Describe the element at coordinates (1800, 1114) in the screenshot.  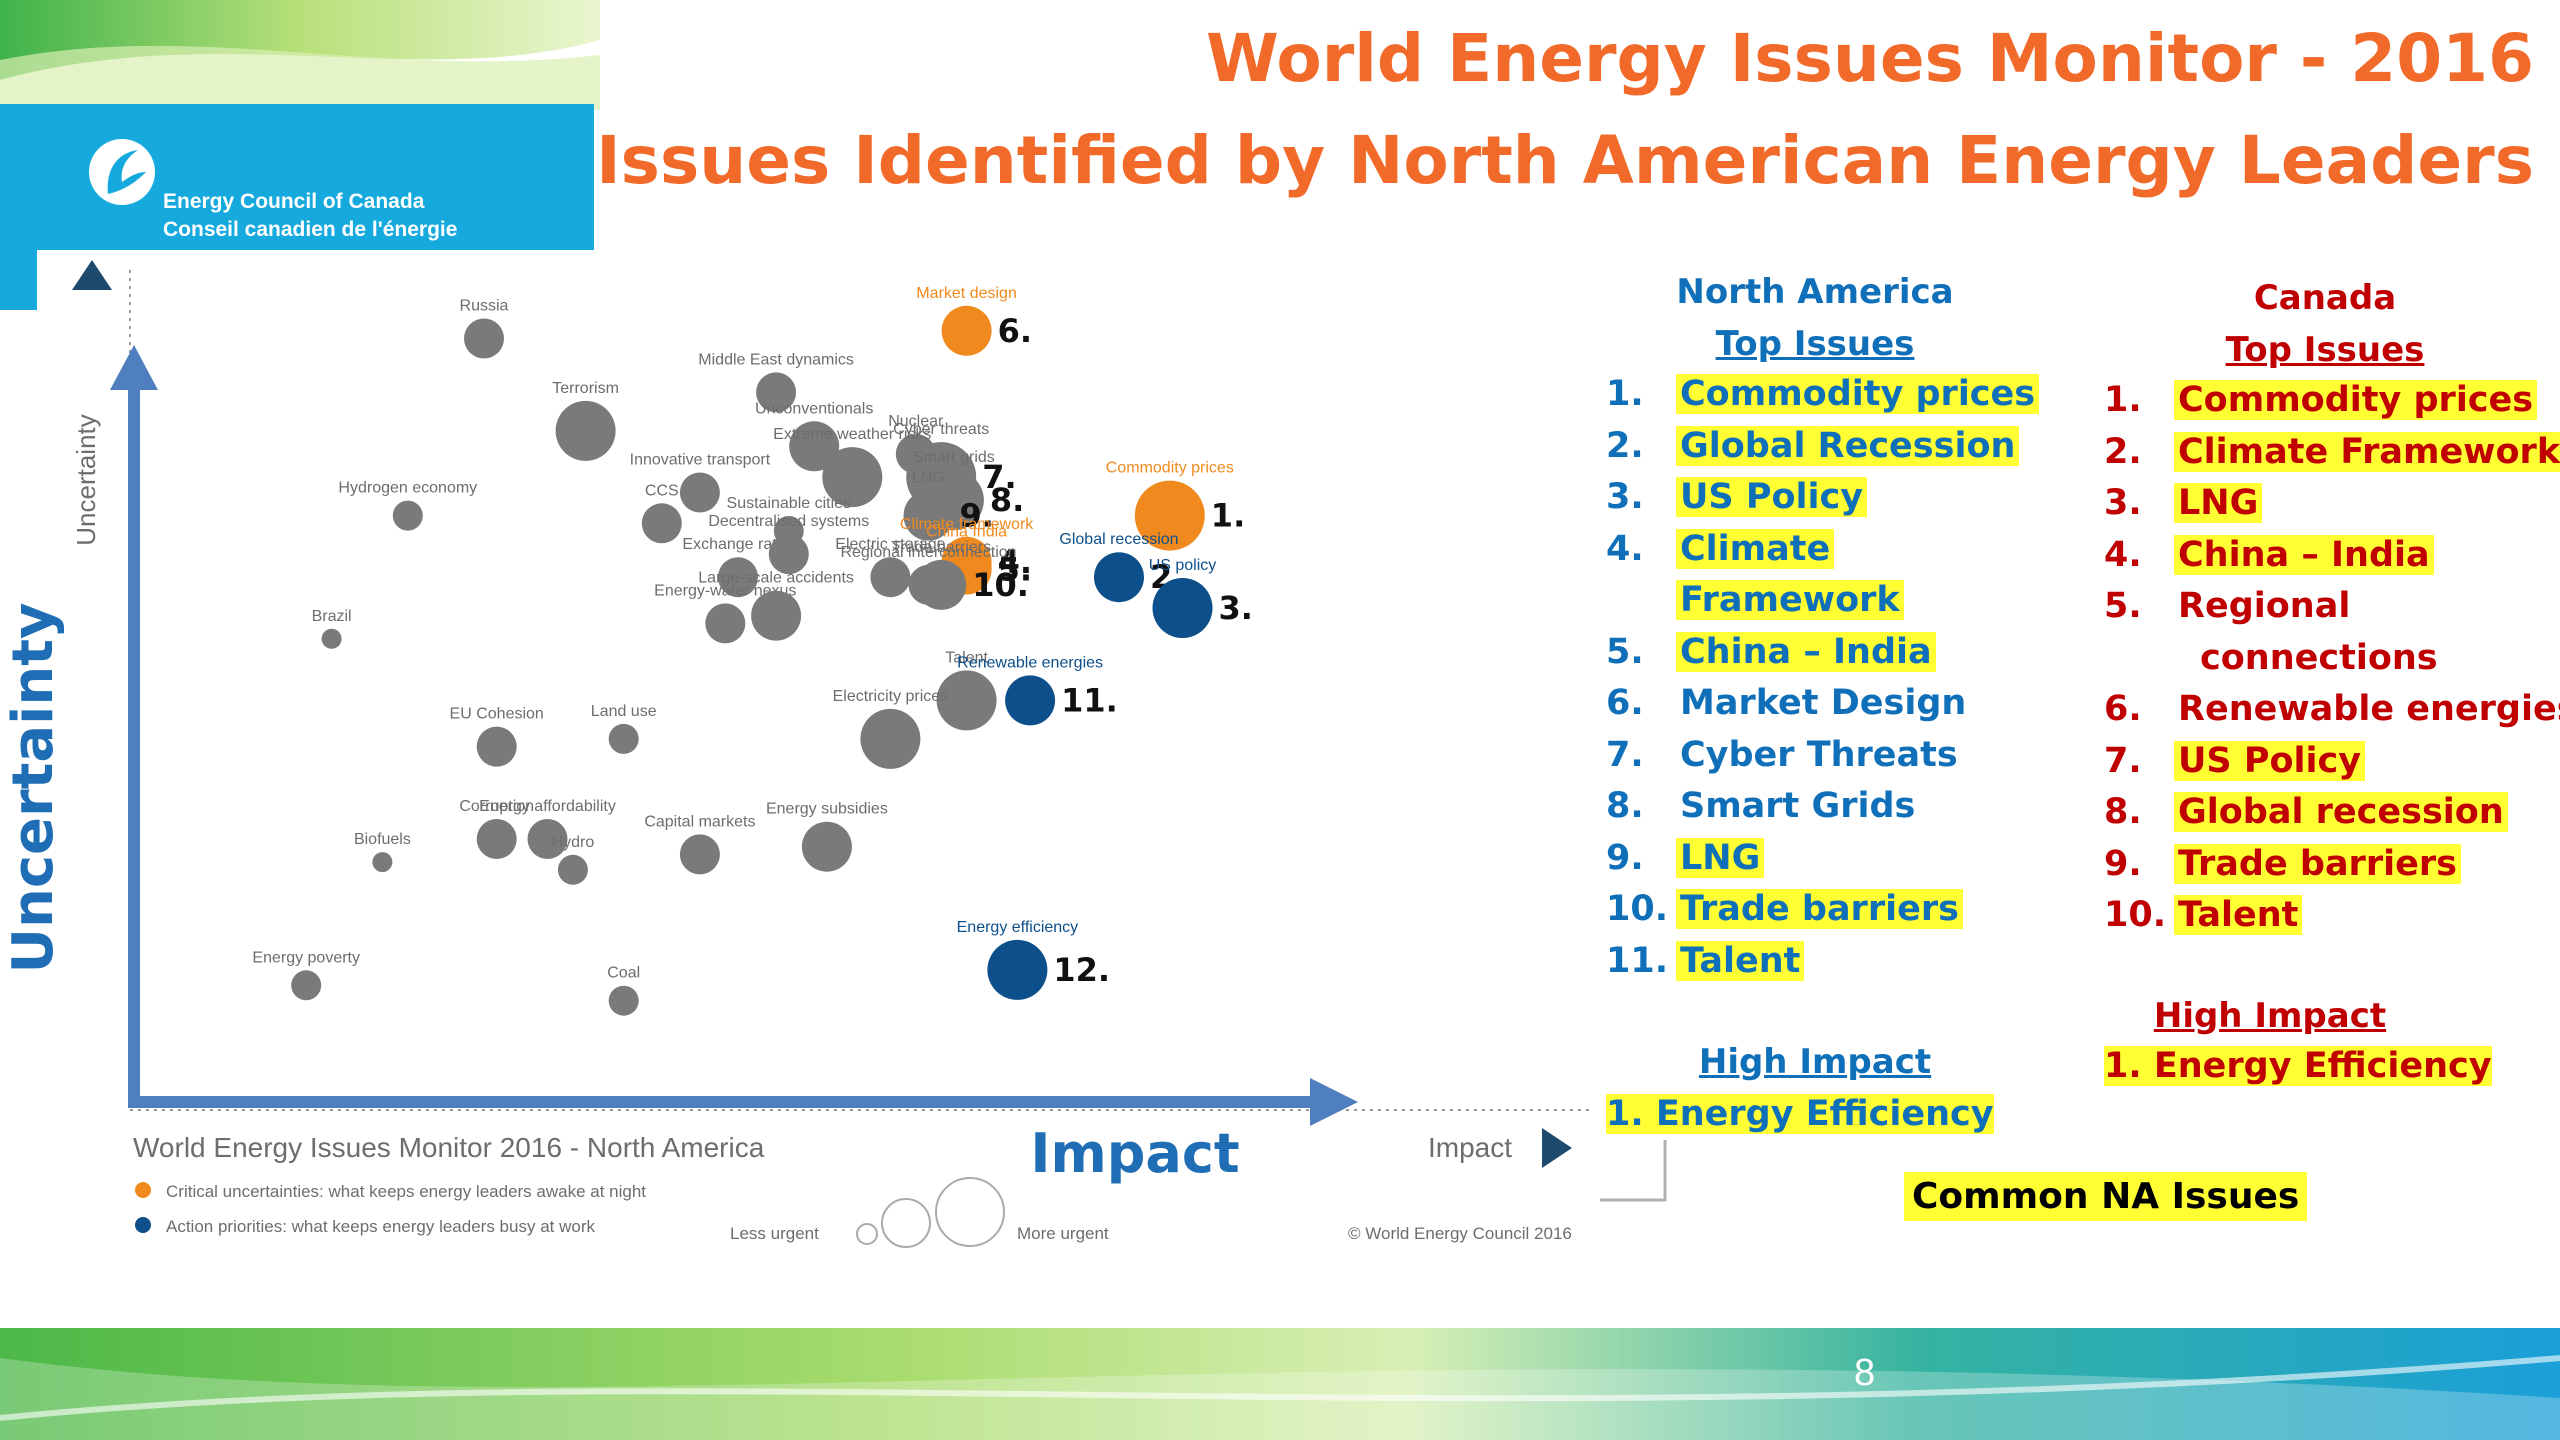
I see `na-high-impact-text: 1. Energy Efficiency` at that location.